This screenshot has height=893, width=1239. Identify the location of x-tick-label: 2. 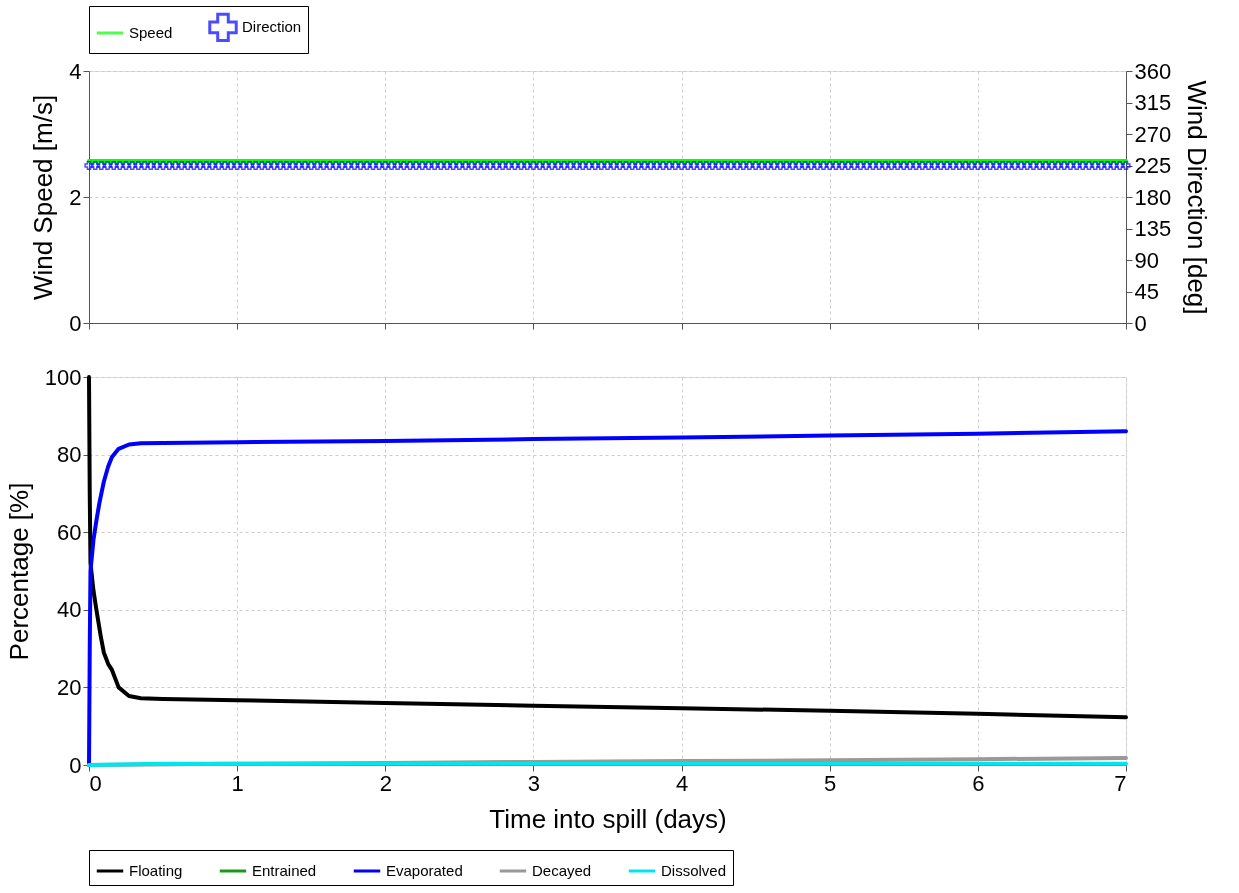
(385, 783).